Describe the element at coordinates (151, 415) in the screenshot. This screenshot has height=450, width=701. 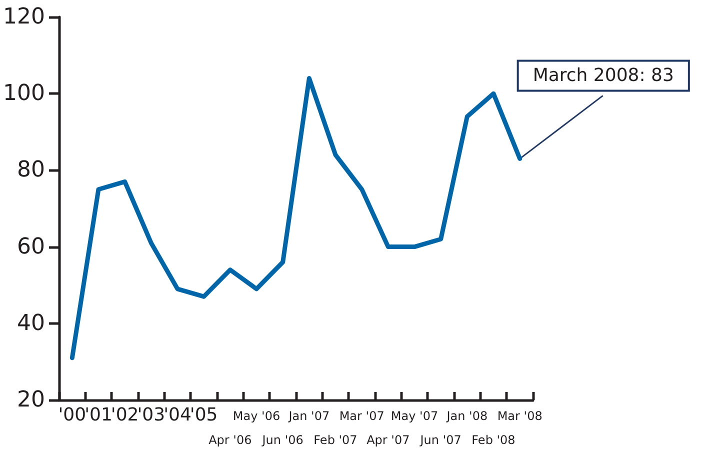
I see `x-tick-label: '03` at that location.